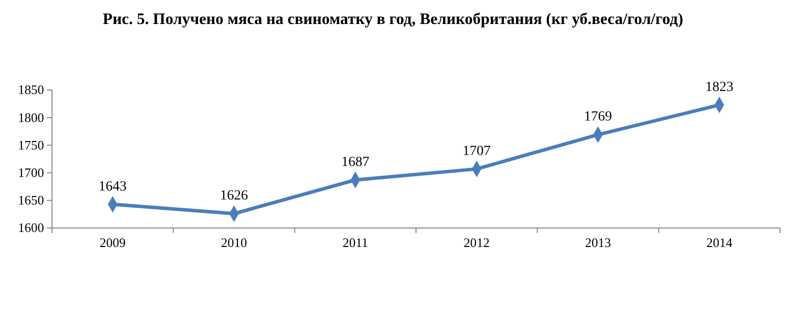 The image size is (786, 336). What do you see at coordinates (393, 19) in the screenshot?
I see `chart-title: Рис. 5. Получено мяса на свиноматку в год, Великобритания (кг уб.веса/гол/год)` at bounding box center [393, 19].